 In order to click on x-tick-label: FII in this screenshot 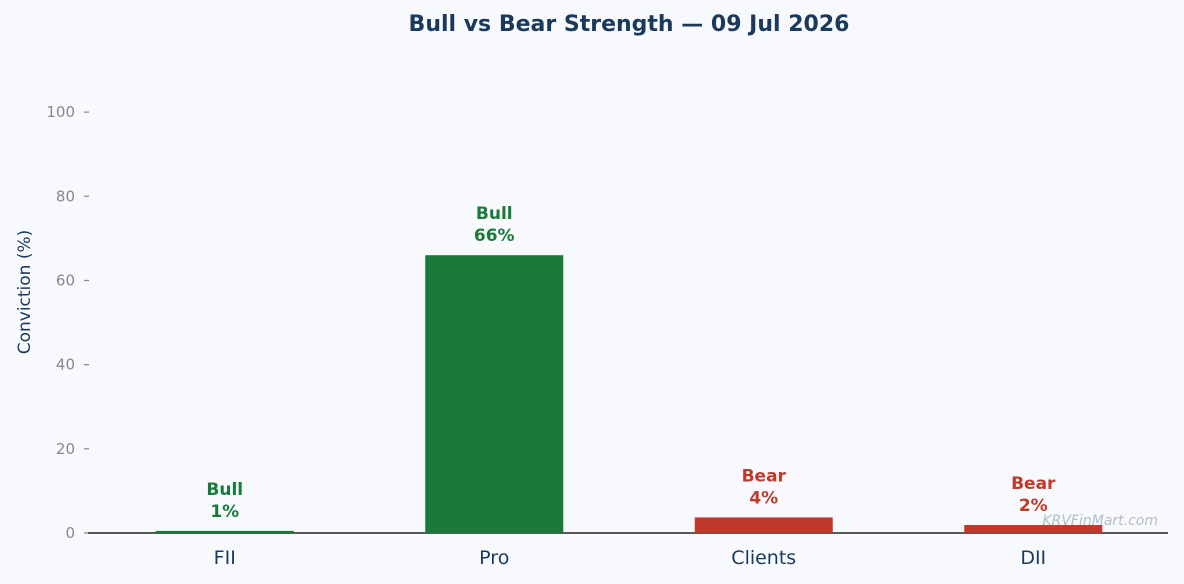, I will do `click(225, 558)`.